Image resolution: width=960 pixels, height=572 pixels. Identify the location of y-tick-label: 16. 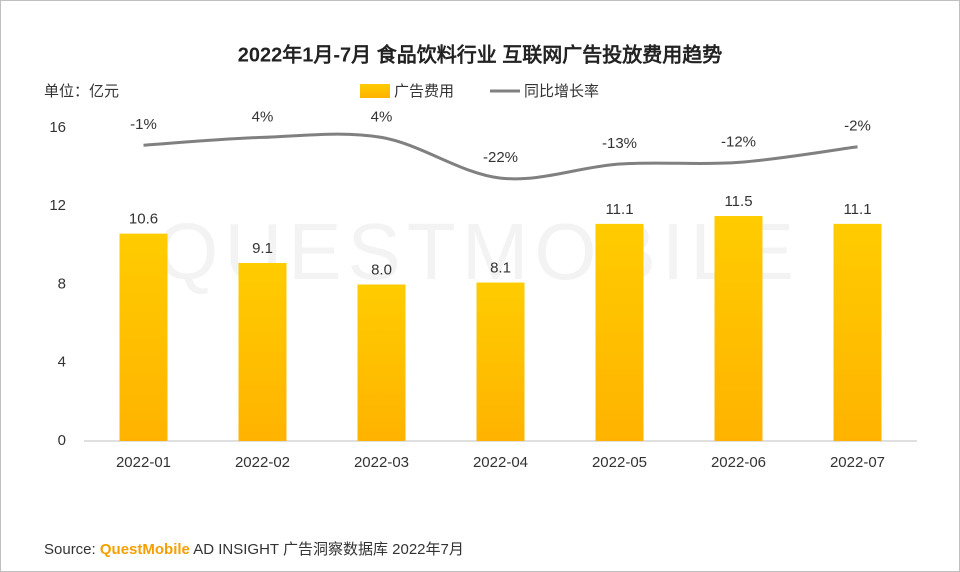
(57, 127).